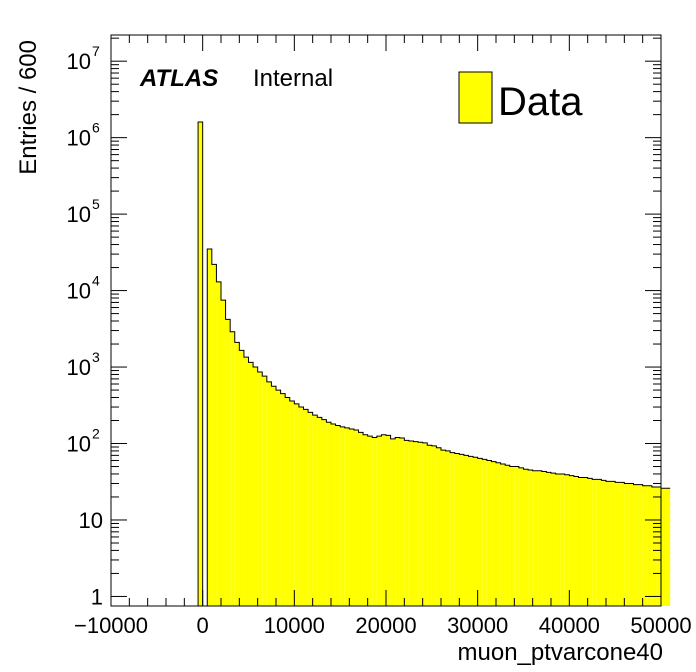 The width and height of the screenshot is (696, 672). I want to click on y-axis-title: Entries / 600, so click(28, 107).